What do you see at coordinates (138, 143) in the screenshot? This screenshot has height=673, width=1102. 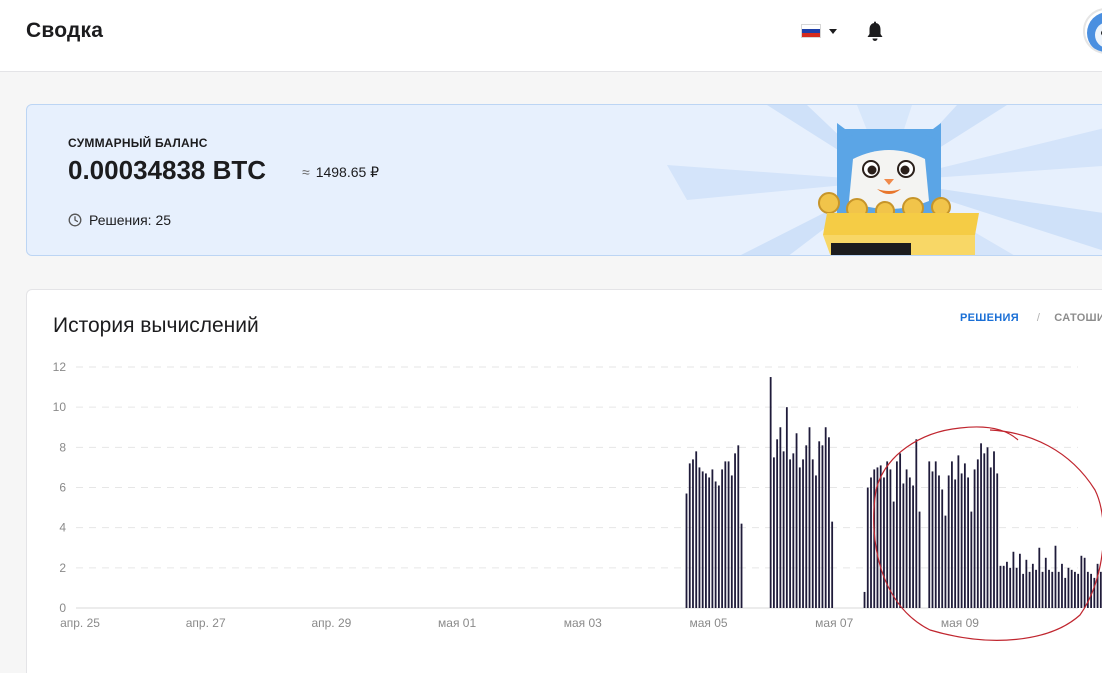 I see `balance-label: СУММАРНЫЙ БАЛАНС` at bounding box center [138, 143].